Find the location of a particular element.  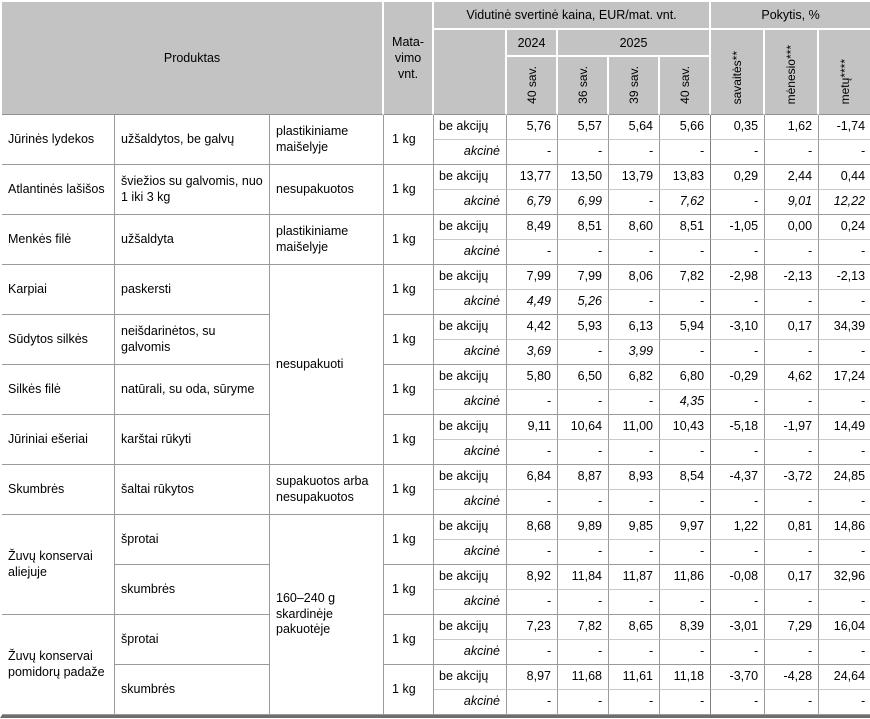

value-cell: 13,77 is located at coordinates (533, 177).